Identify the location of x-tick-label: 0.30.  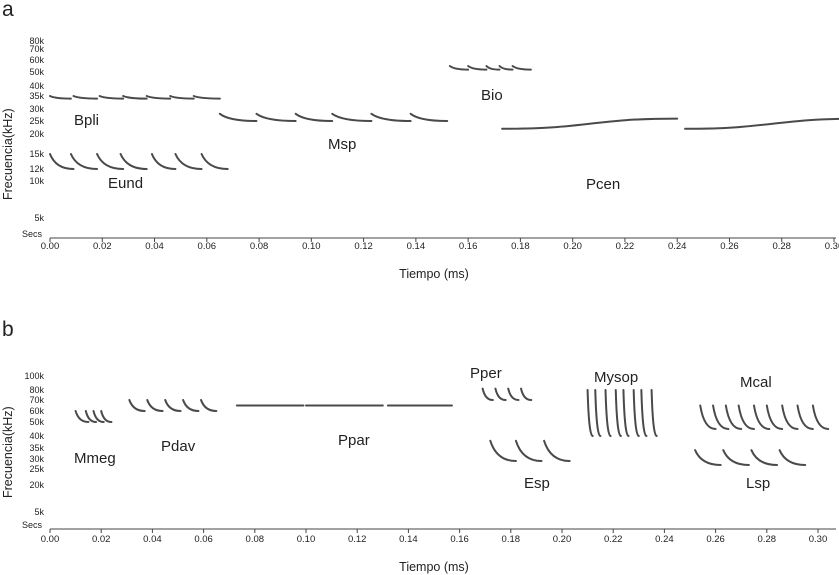
(818, 539).